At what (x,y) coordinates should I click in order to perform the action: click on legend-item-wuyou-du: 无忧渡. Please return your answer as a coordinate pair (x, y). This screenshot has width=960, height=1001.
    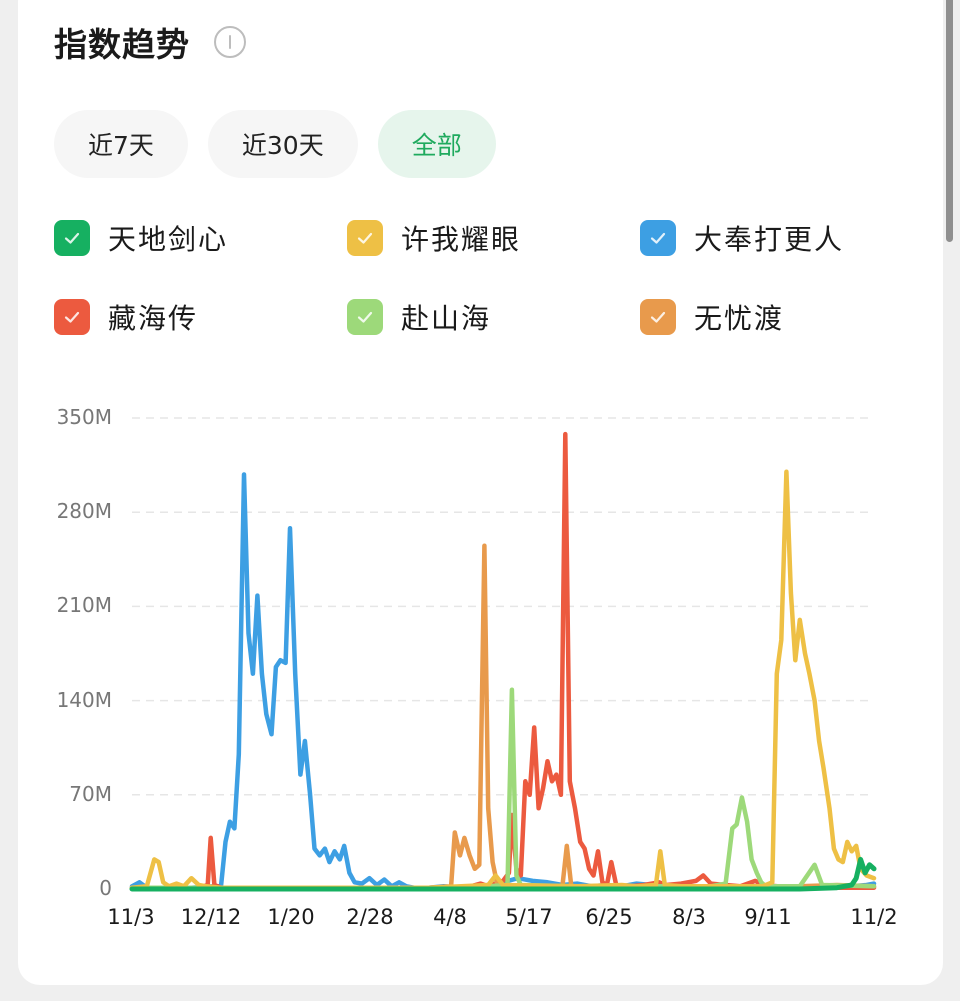
    Looking at the image, I should click on (712, 317).